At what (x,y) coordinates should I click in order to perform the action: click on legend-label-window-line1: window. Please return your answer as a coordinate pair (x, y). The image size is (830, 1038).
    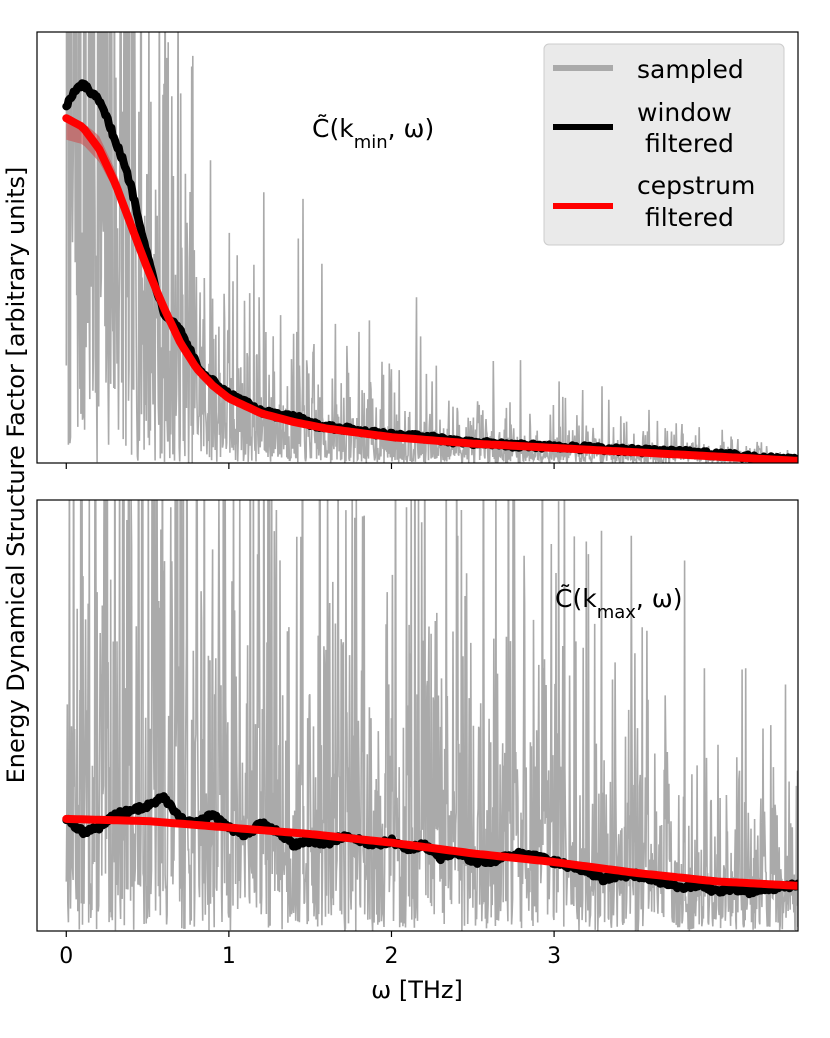
    Looking at the image, I should click on (684, 112).